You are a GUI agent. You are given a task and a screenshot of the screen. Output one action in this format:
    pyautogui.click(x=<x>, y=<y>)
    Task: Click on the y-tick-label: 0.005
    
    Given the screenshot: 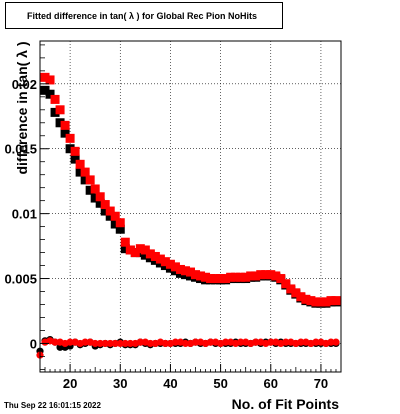 What is the action you would take?
    pyautogui.click(x=20, y=279)
    